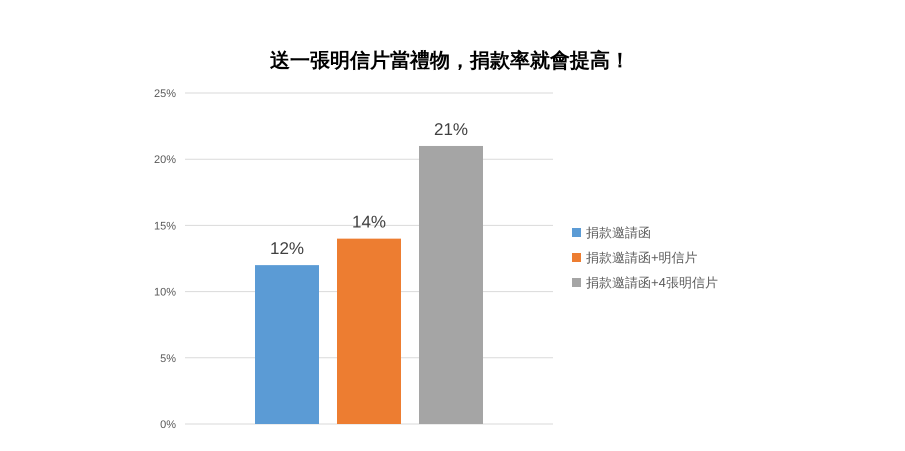  I want to click on y-tick-label: 15%, so click(165, 226).